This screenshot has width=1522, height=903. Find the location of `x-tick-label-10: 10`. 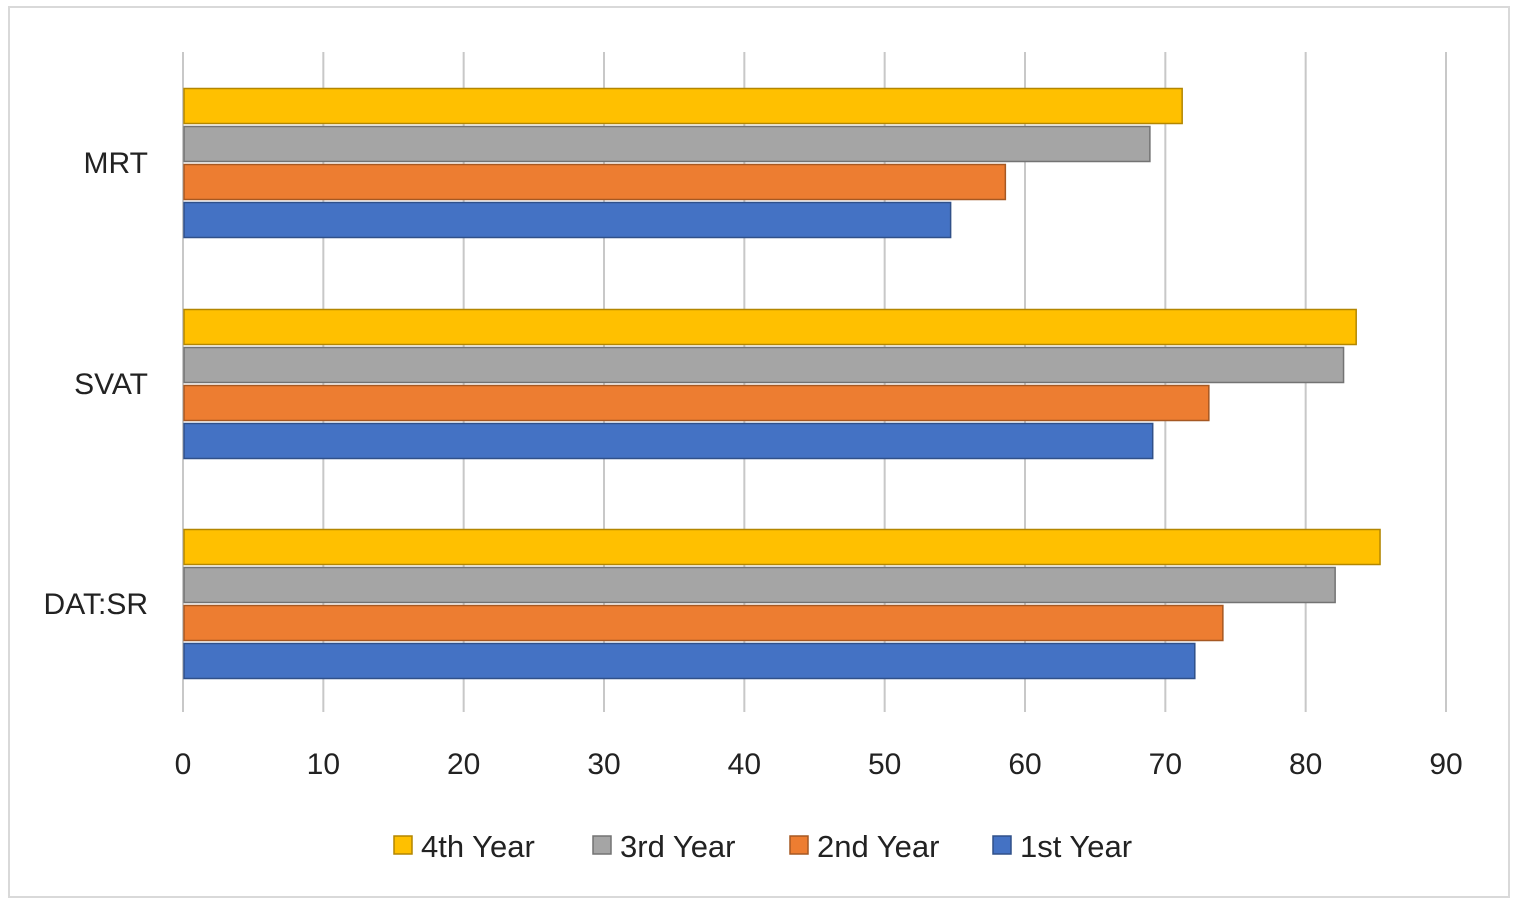

x-tick-label-10: 10 is located at coordinates (323, 764).